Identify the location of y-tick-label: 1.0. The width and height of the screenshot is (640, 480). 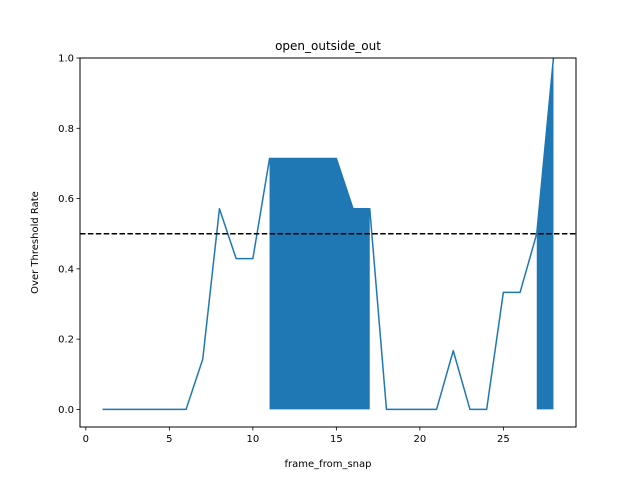
(66, 59).